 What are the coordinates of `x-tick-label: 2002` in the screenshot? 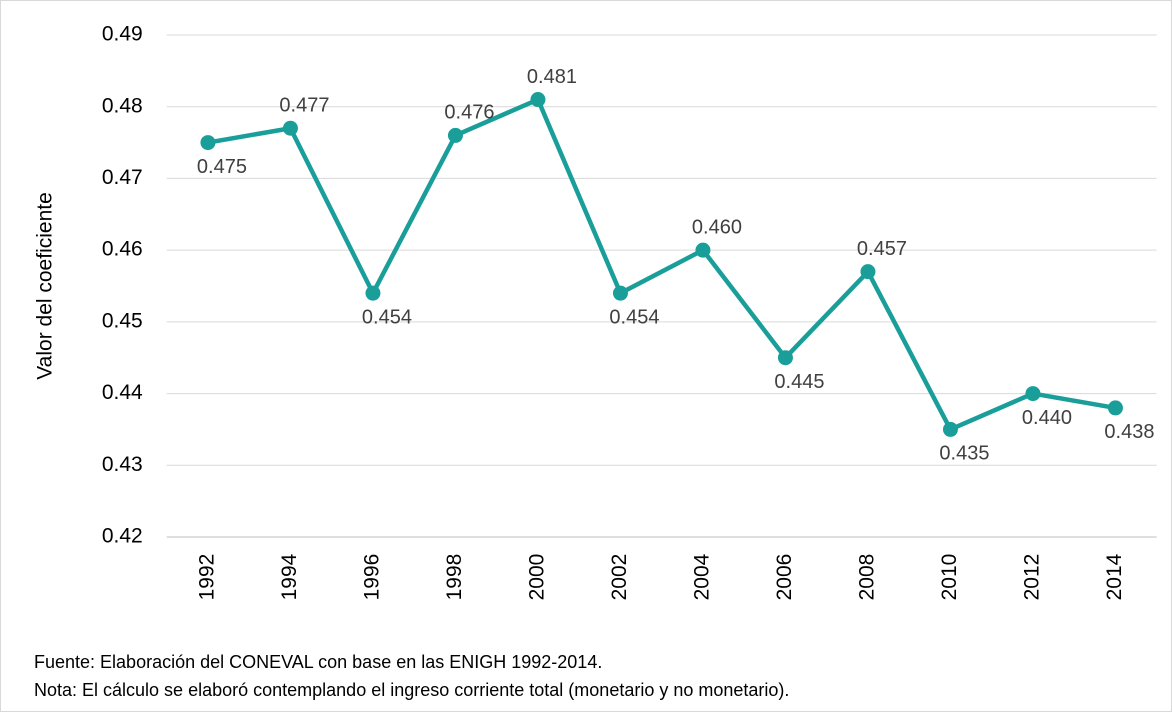 It's located at (619, 577).